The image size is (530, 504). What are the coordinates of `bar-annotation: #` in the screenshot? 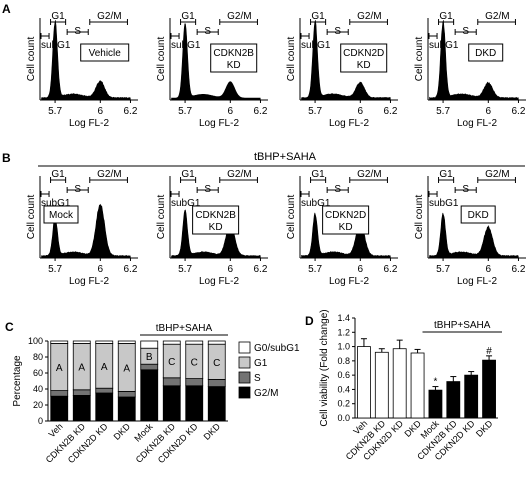 It's located at (489, 351).